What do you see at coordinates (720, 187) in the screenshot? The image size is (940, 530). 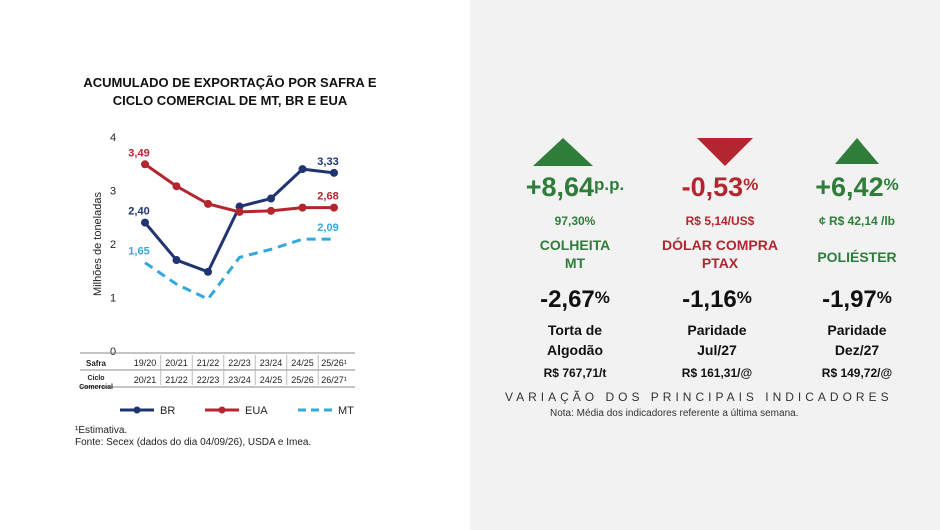 I see `indicator-dolar-value: -0,53%` at bounding box center [720, 187].